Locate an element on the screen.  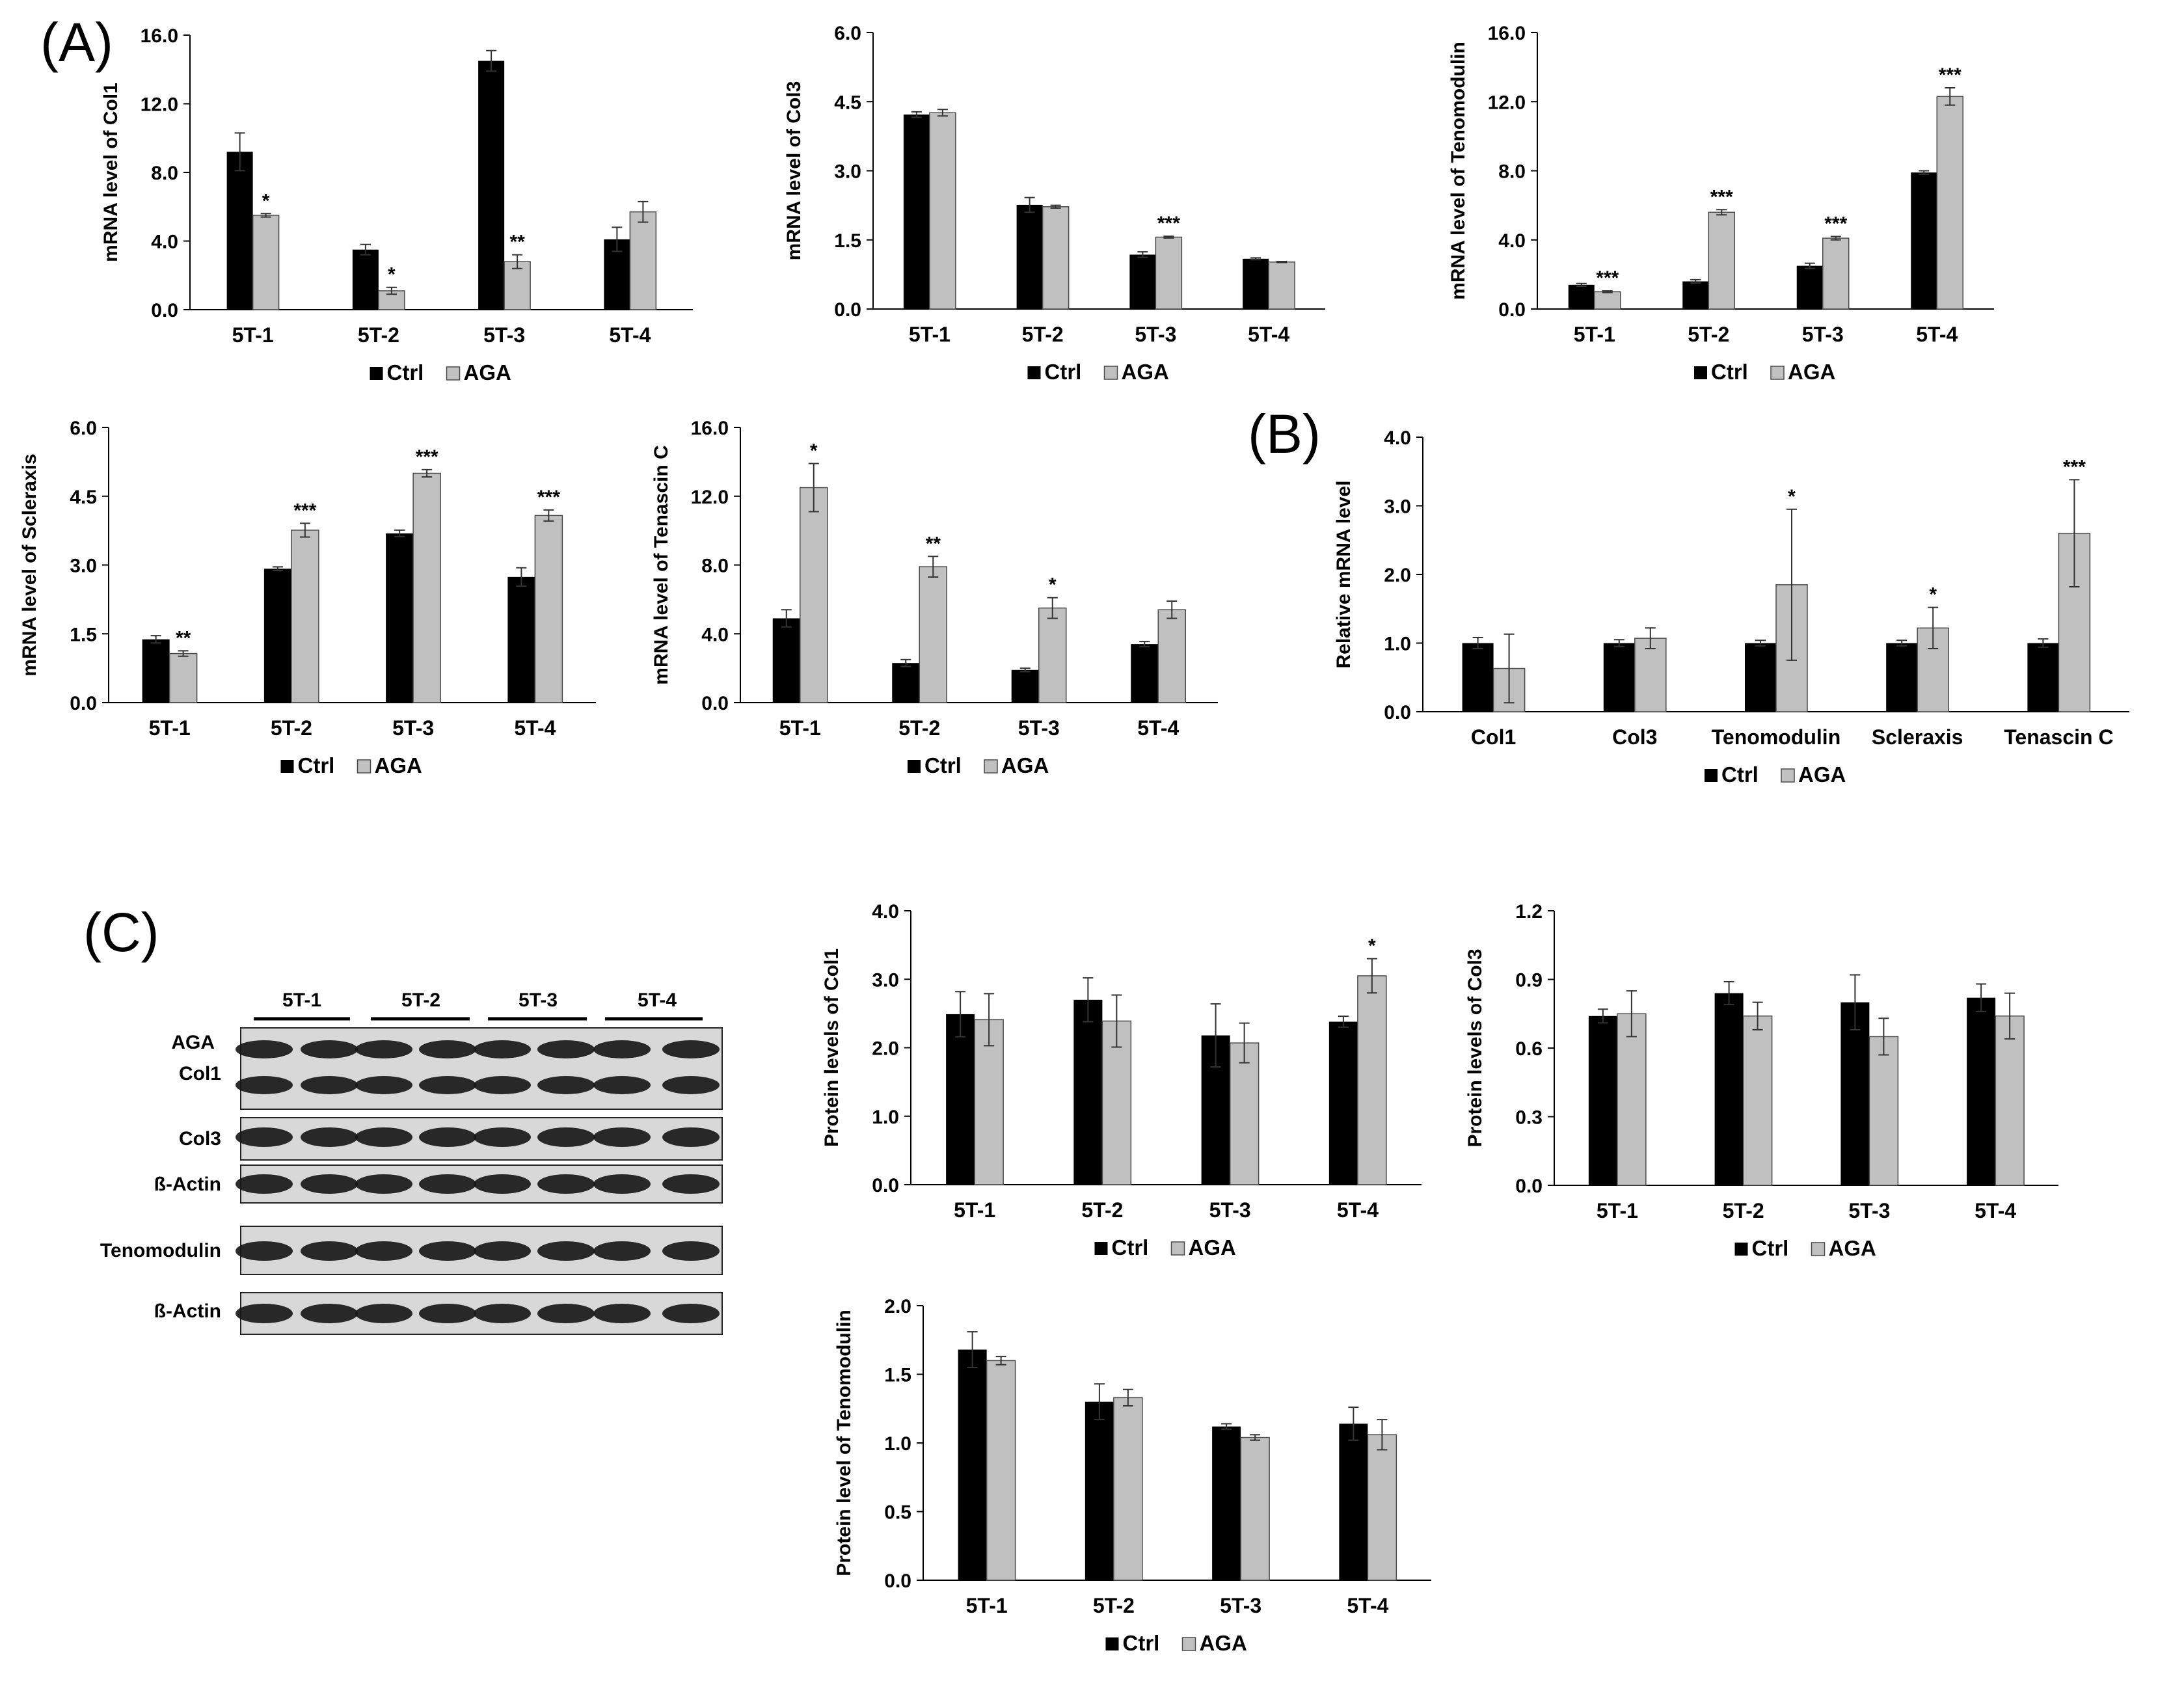
blot-group-label: 5T-1 is located at coordinates (301, 1000).